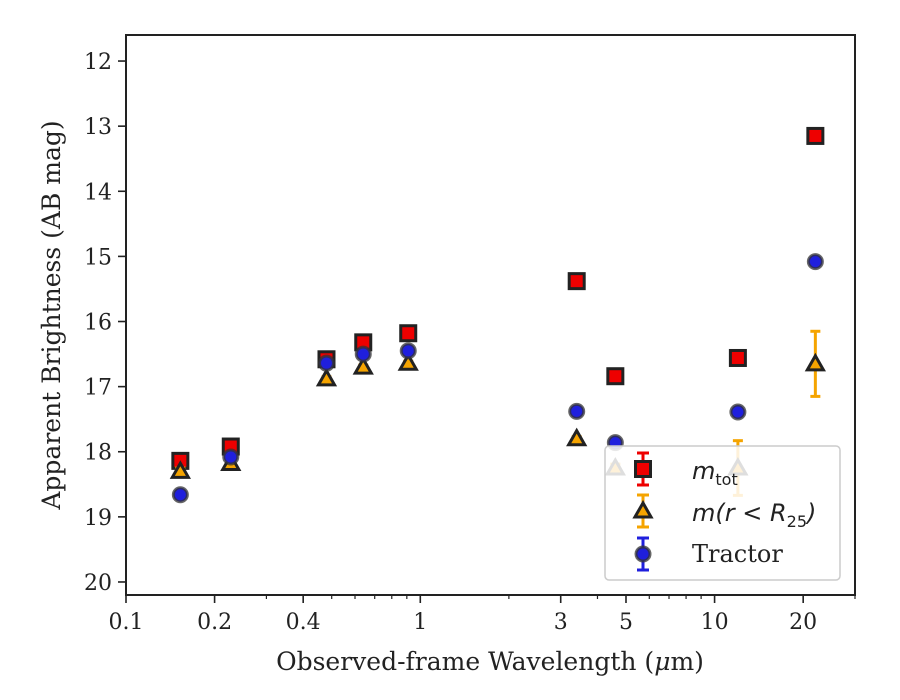 This screenshot has height=700, width=900. I want to click on x-tick-label: 0.4, so click(303, 622).